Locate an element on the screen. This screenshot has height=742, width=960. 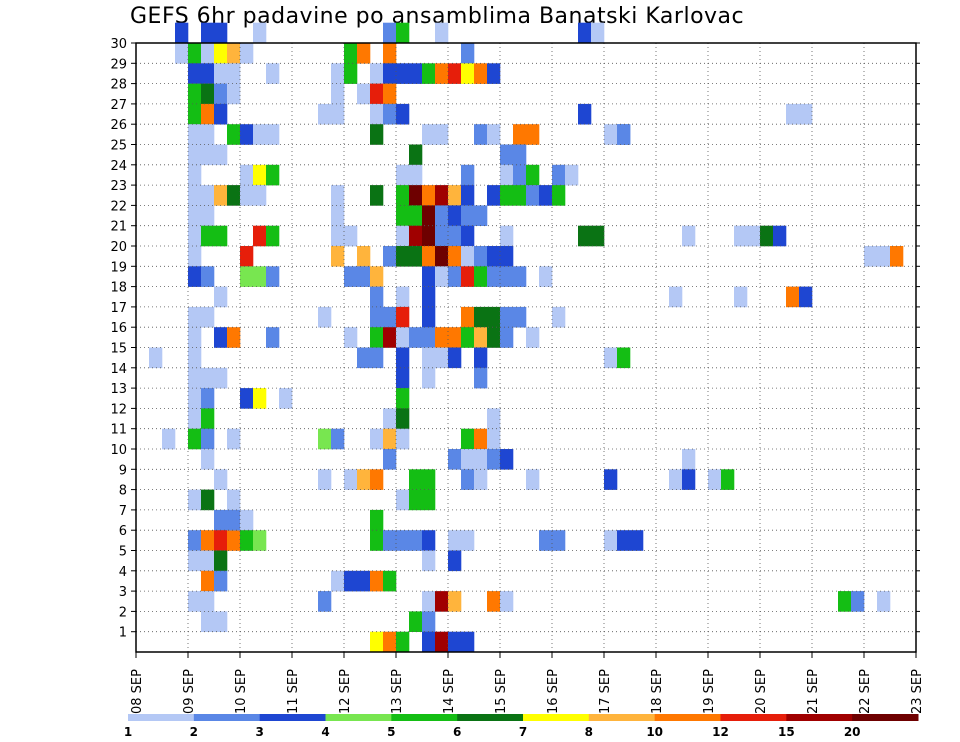
y-tick-label: 23 is located at coordinates (118, 186).